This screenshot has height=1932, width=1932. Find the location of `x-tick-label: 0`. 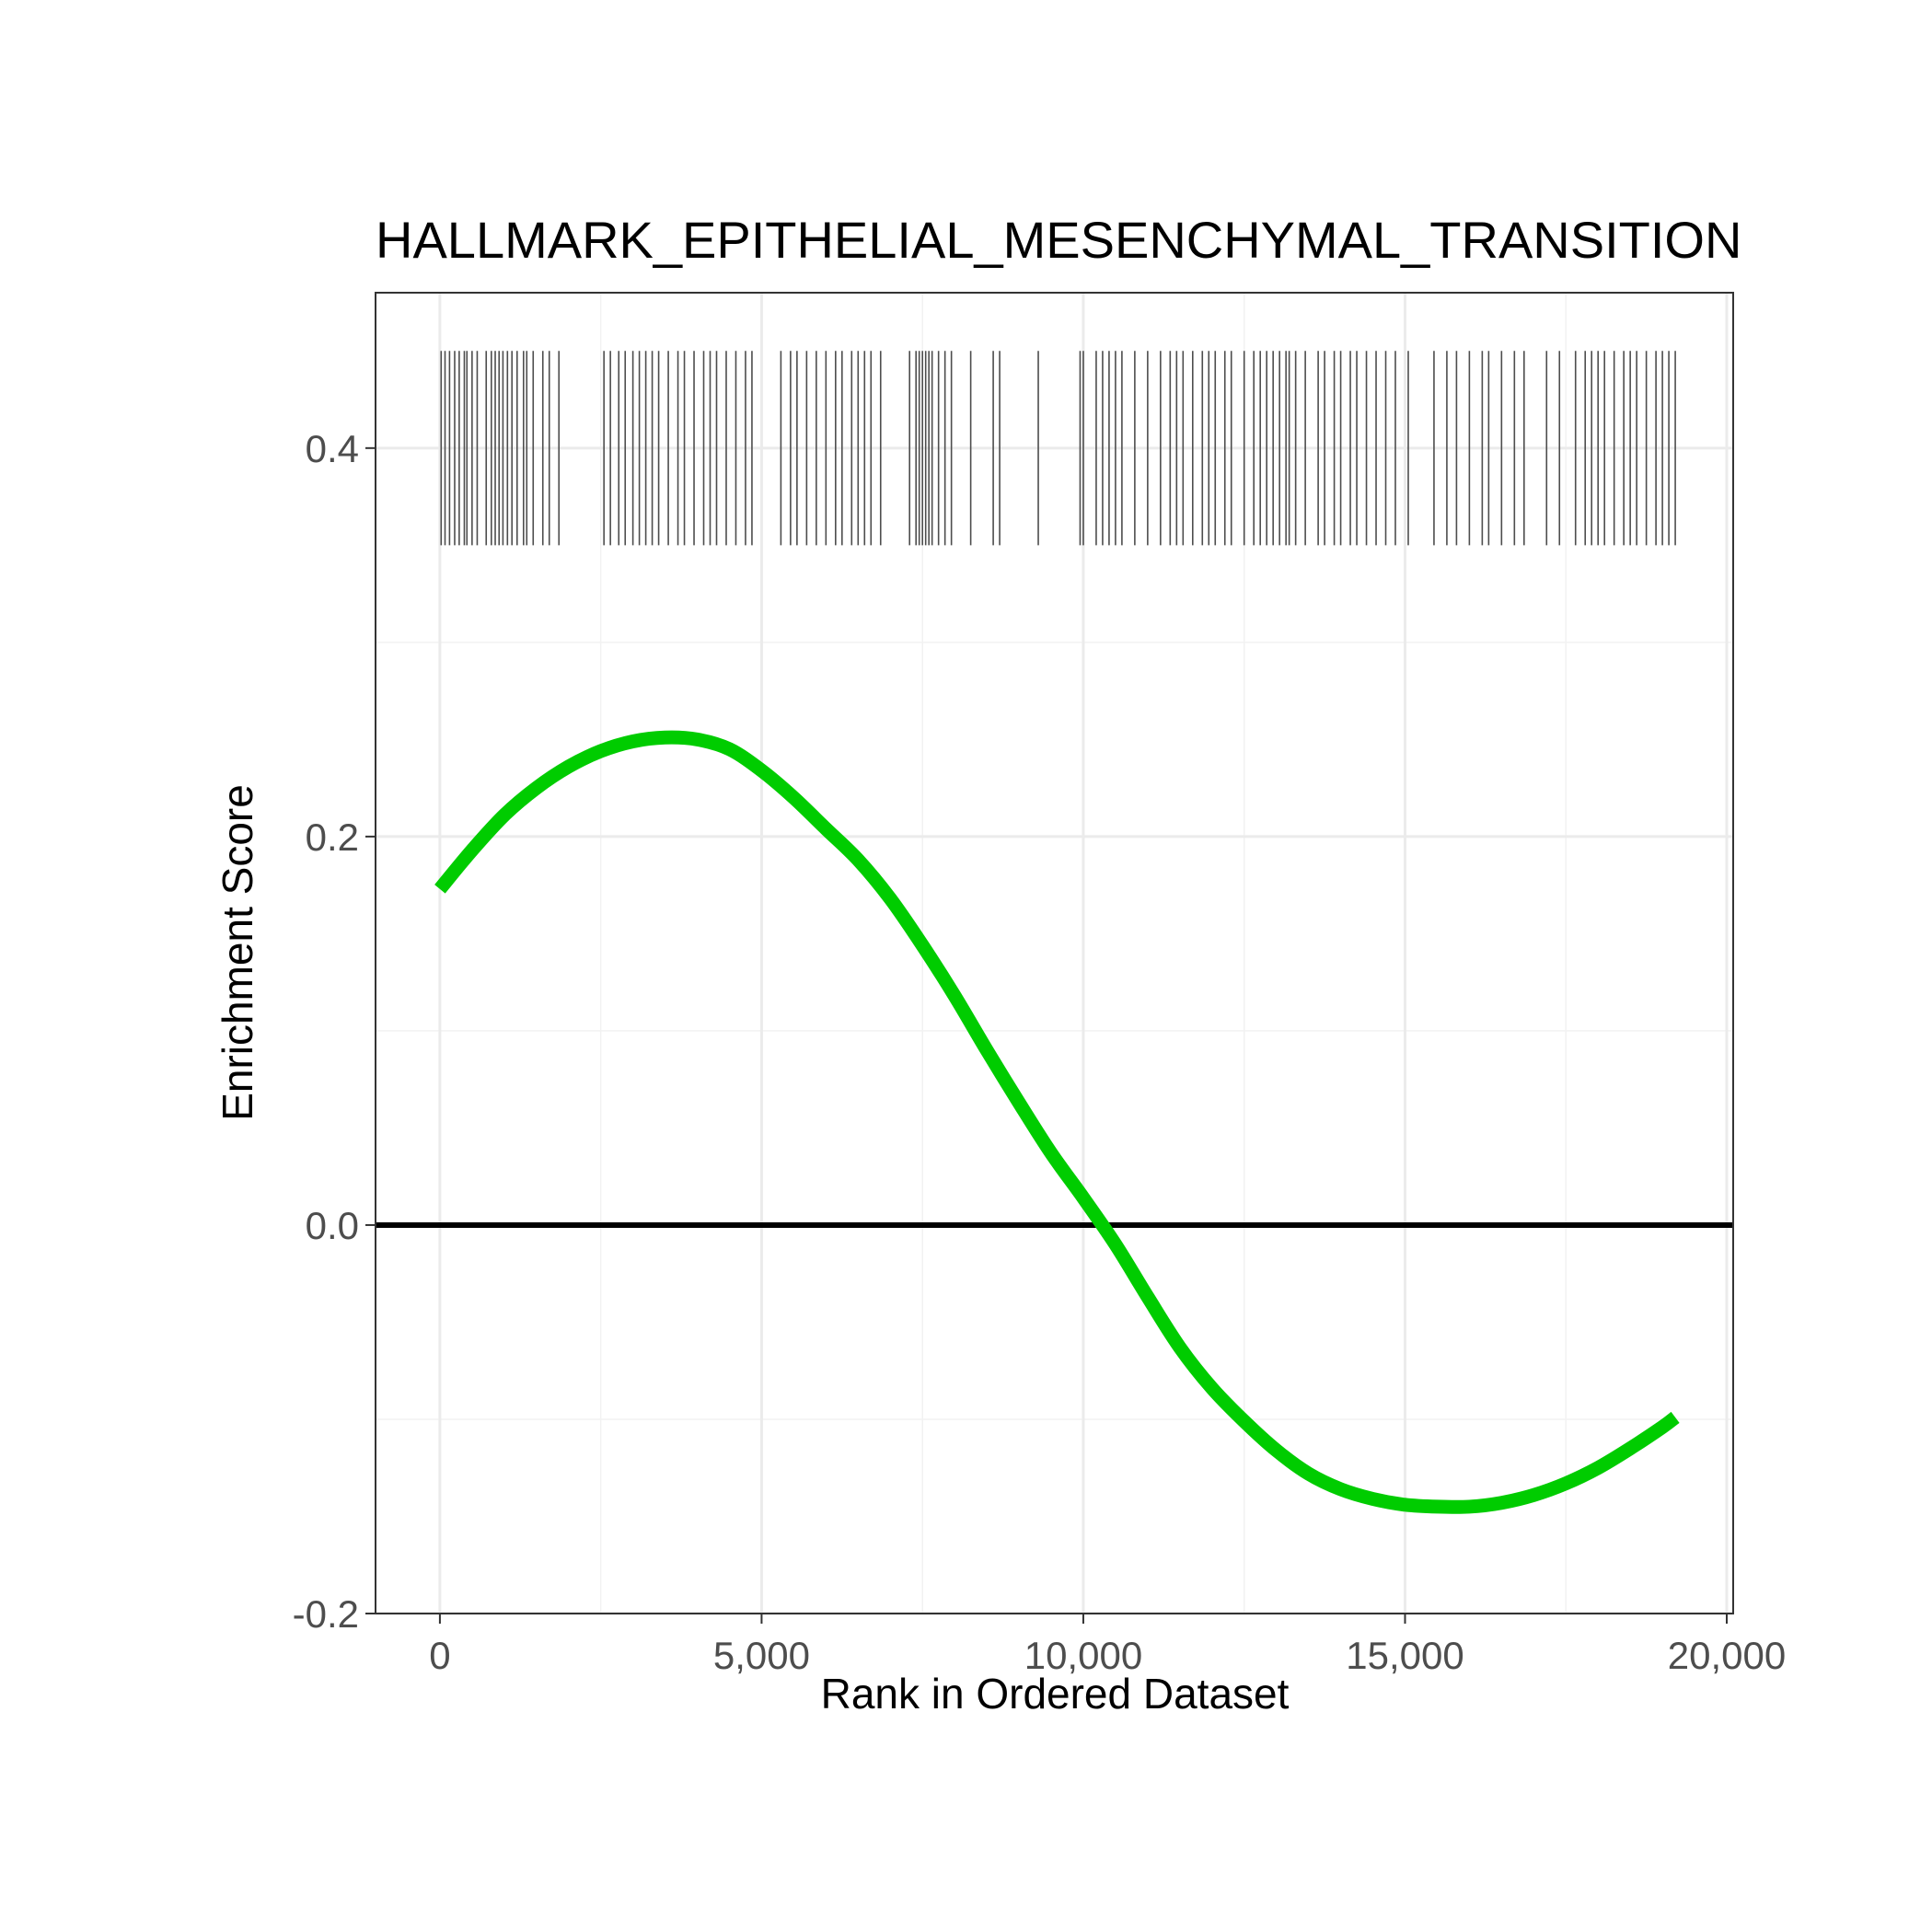

x-tick-label: 0 is located at coordinates (440, 1655).